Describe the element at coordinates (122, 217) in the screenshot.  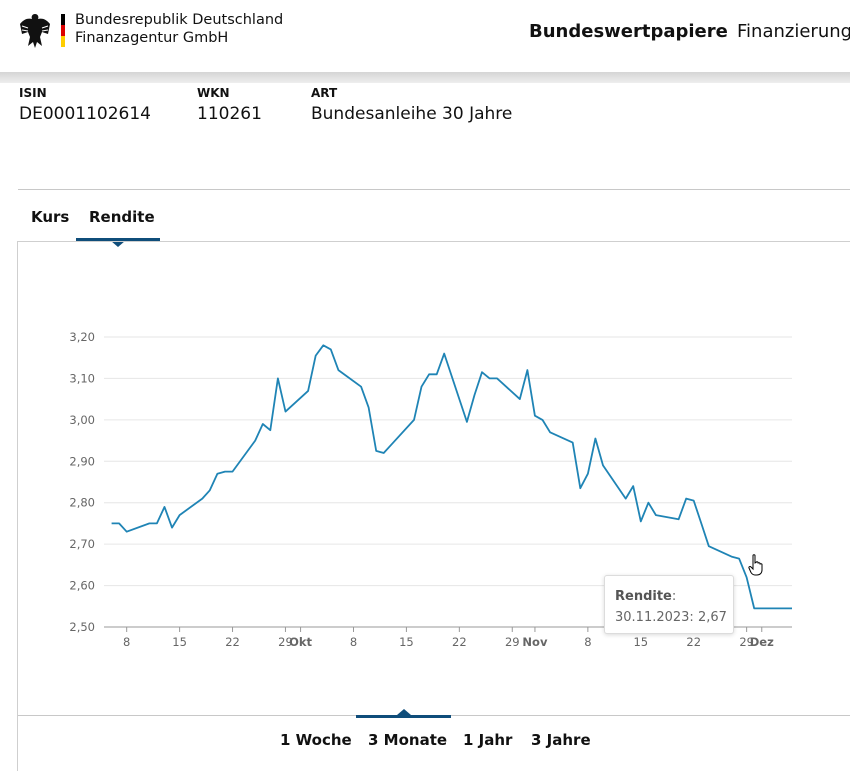
I see `tab-rendite: Rendite` at that location.